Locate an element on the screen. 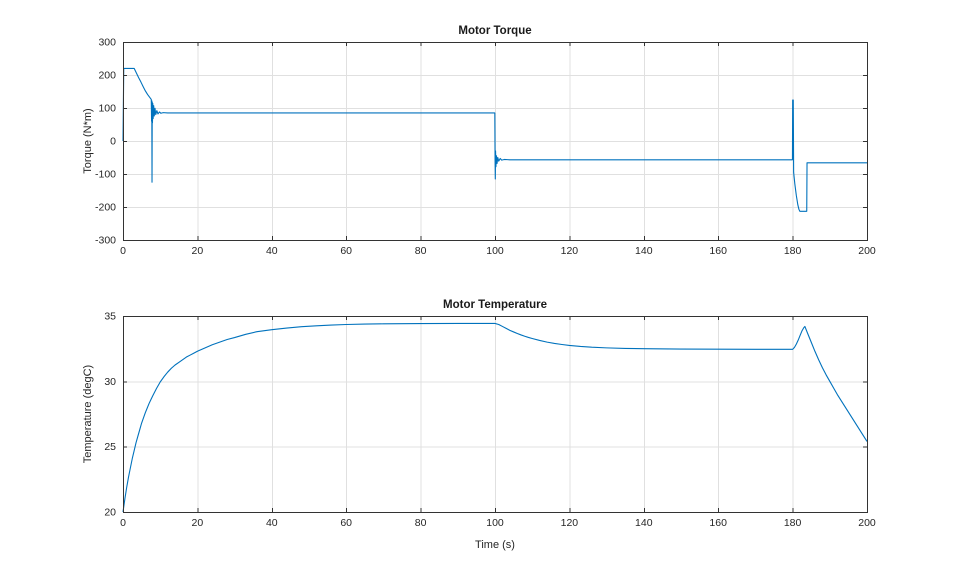  y-tick-label: 30 is located at coordinates (110, 382).